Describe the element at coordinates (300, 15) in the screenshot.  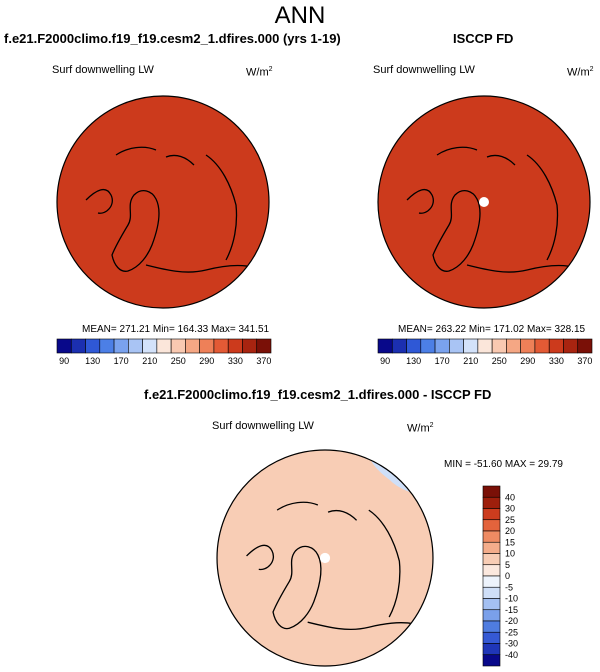
I see `page-title: ANN` at that location.